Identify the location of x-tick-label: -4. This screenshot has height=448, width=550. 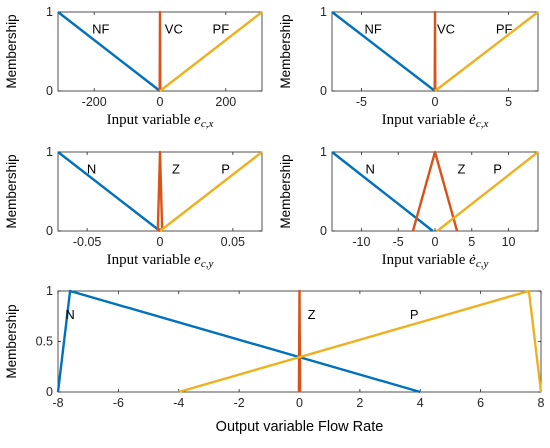
(178, 403).